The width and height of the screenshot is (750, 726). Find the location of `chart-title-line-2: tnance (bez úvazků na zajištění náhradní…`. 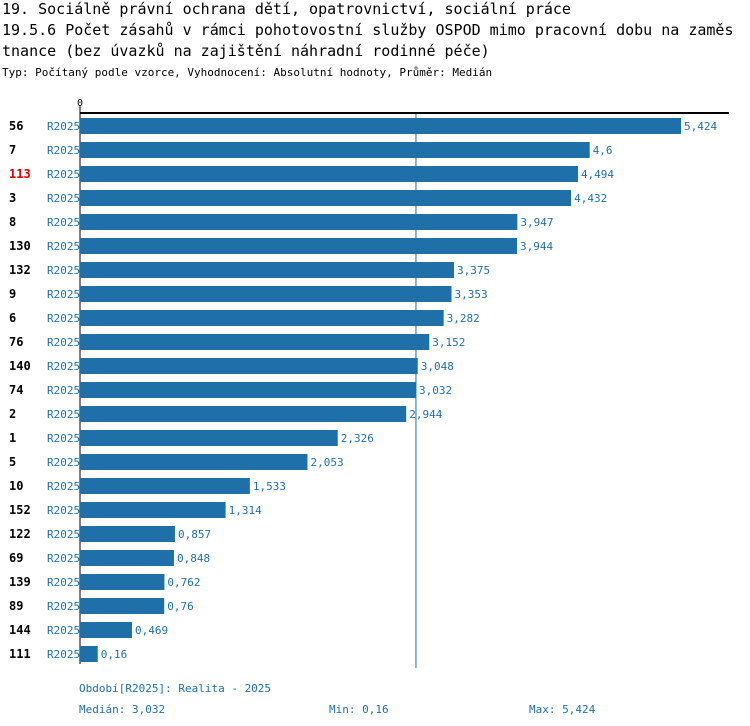

chart-title-line-2: tnance (bez úvazků na zajištění náhradní… is located at coordinates (246, 51).